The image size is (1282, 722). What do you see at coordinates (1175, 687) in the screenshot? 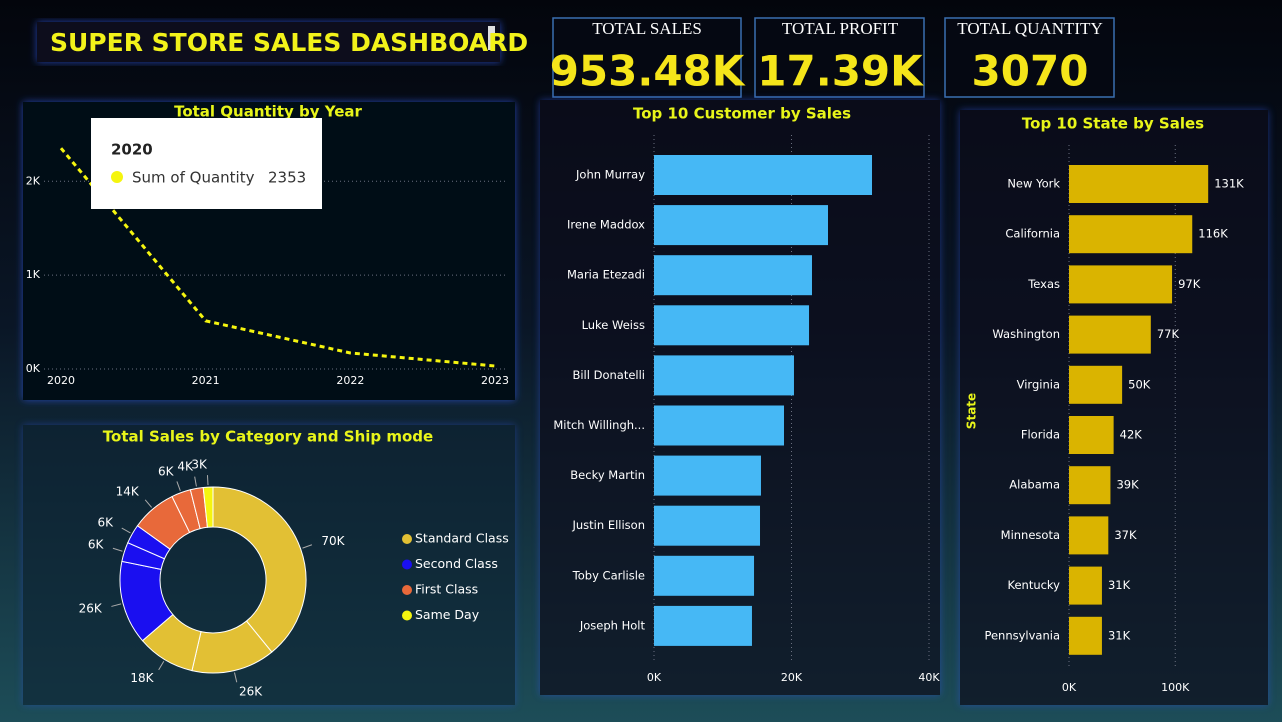
I see `x-tick-label: 100K` at bounding box center [1175, 687].